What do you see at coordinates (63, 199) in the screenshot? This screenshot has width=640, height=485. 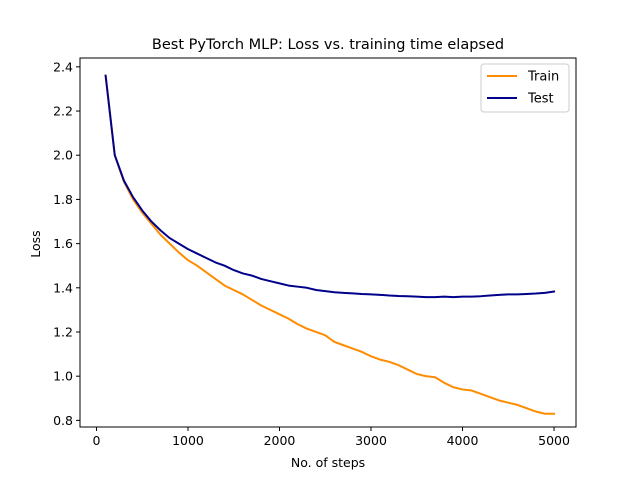 I see `y-tick-label: 1.8` at bounding box center [63, 199].